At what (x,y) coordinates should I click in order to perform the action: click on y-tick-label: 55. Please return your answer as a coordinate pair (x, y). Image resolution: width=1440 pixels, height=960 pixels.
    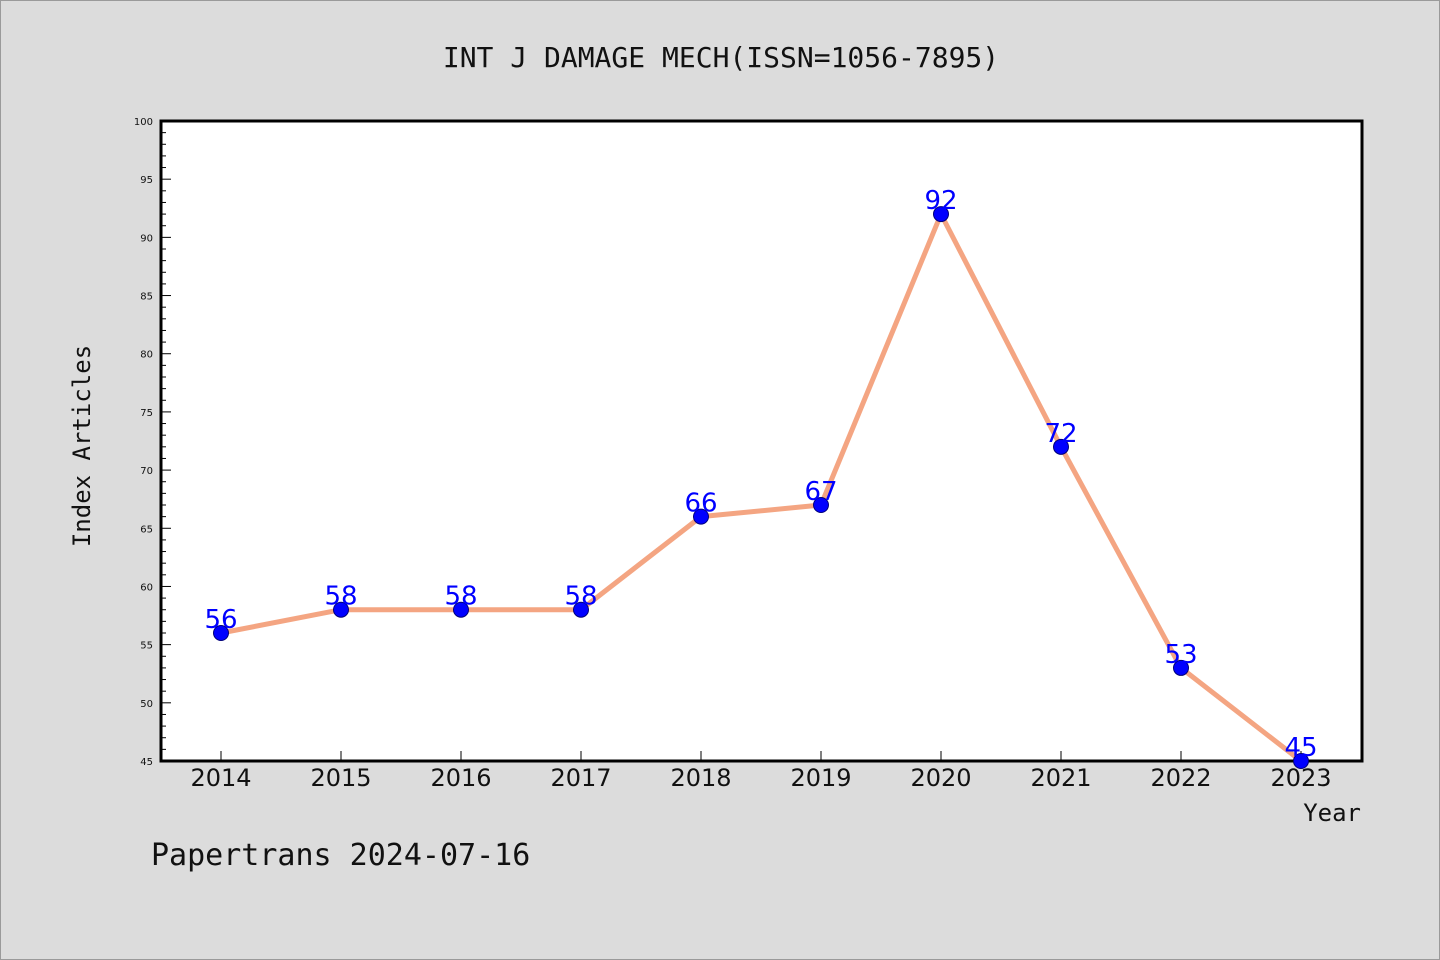
    Looking at the image, I should click on (146, 646).